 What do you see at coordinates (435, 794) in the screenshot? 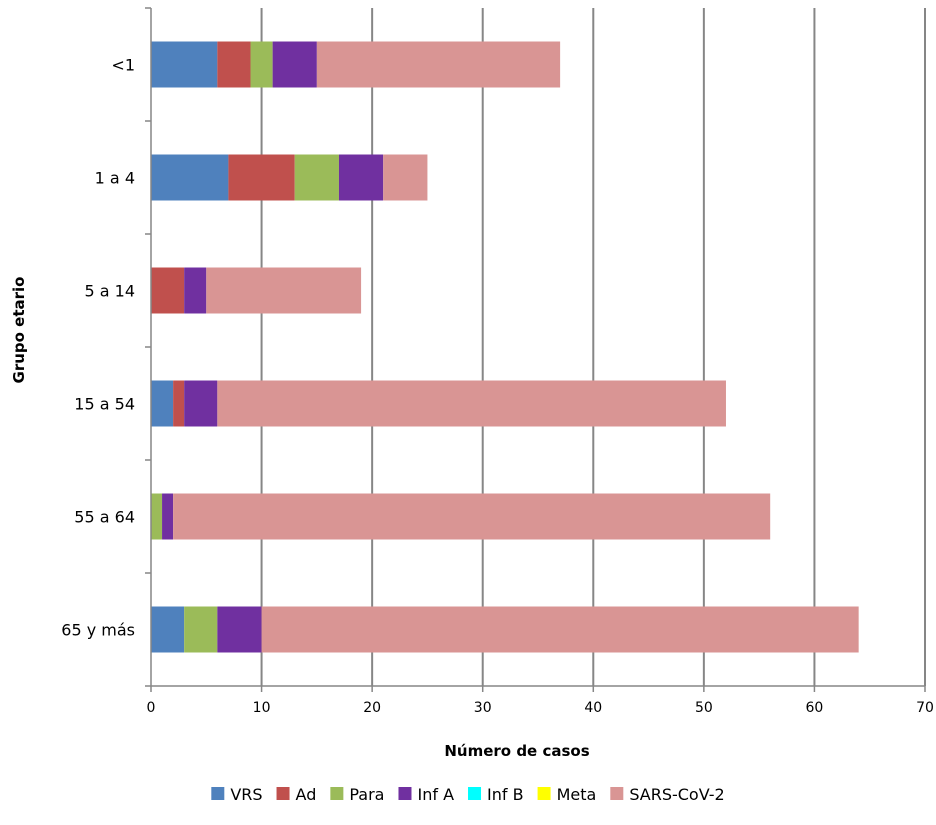
I see `legend-label: Inf A` at bounding box center [435, 794].